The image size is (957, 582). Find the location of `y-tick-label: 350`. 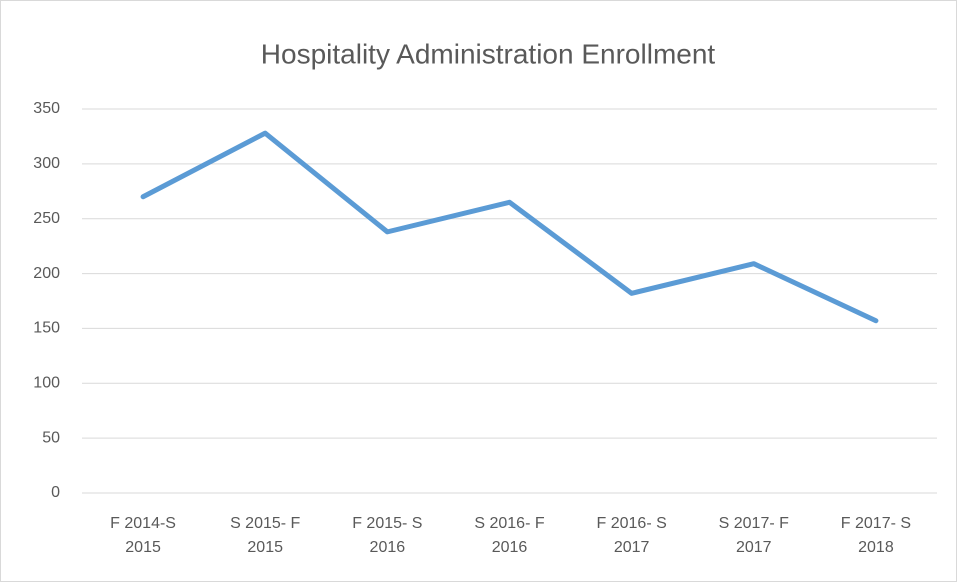

y-tick-label: 350 is located at coordinates (46, 108).